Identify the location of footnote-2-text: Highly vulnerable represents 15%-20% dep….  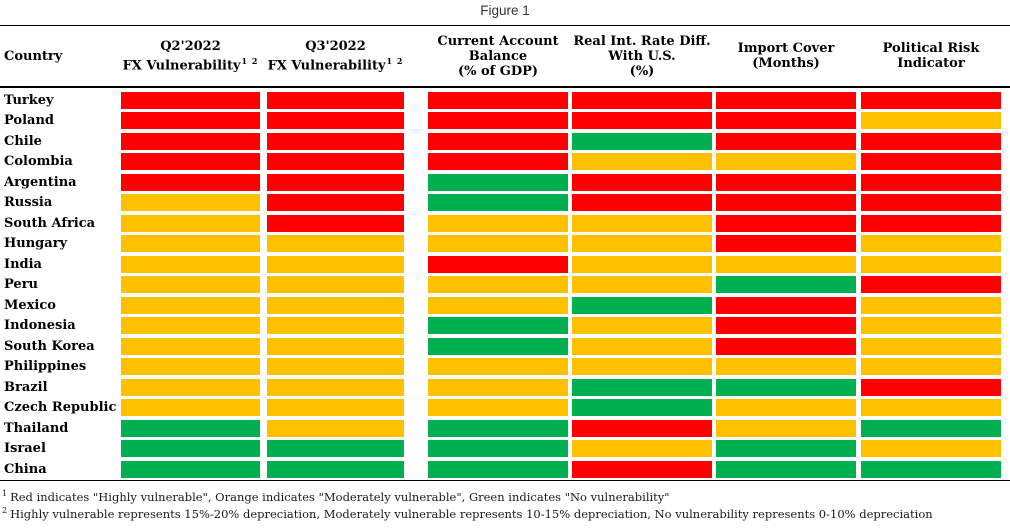
(471, 513).